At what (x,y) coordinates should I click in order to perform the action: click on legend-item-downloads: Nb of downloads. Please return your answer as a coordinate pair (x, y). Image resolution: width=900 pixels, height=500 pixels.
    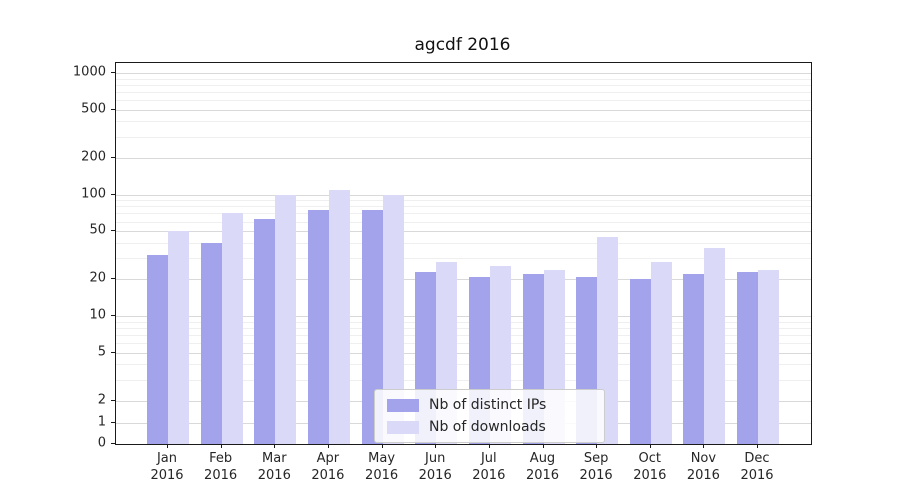
    Looking at the image, I should click on (489, 427).